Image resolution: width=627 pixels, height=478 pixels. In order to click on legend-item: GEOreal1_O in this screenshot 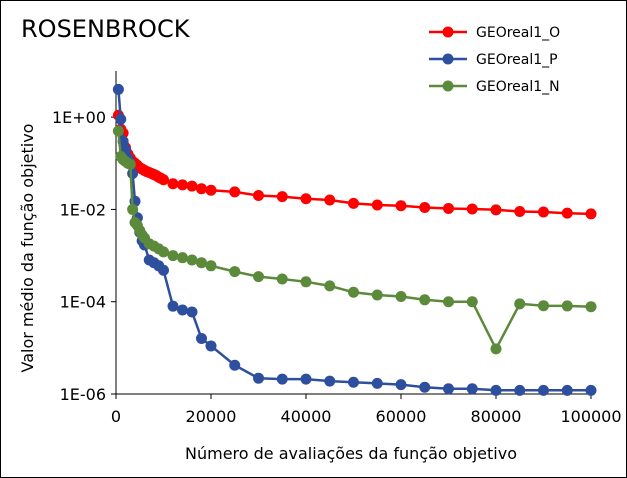, I will do `click(494, 33)`.